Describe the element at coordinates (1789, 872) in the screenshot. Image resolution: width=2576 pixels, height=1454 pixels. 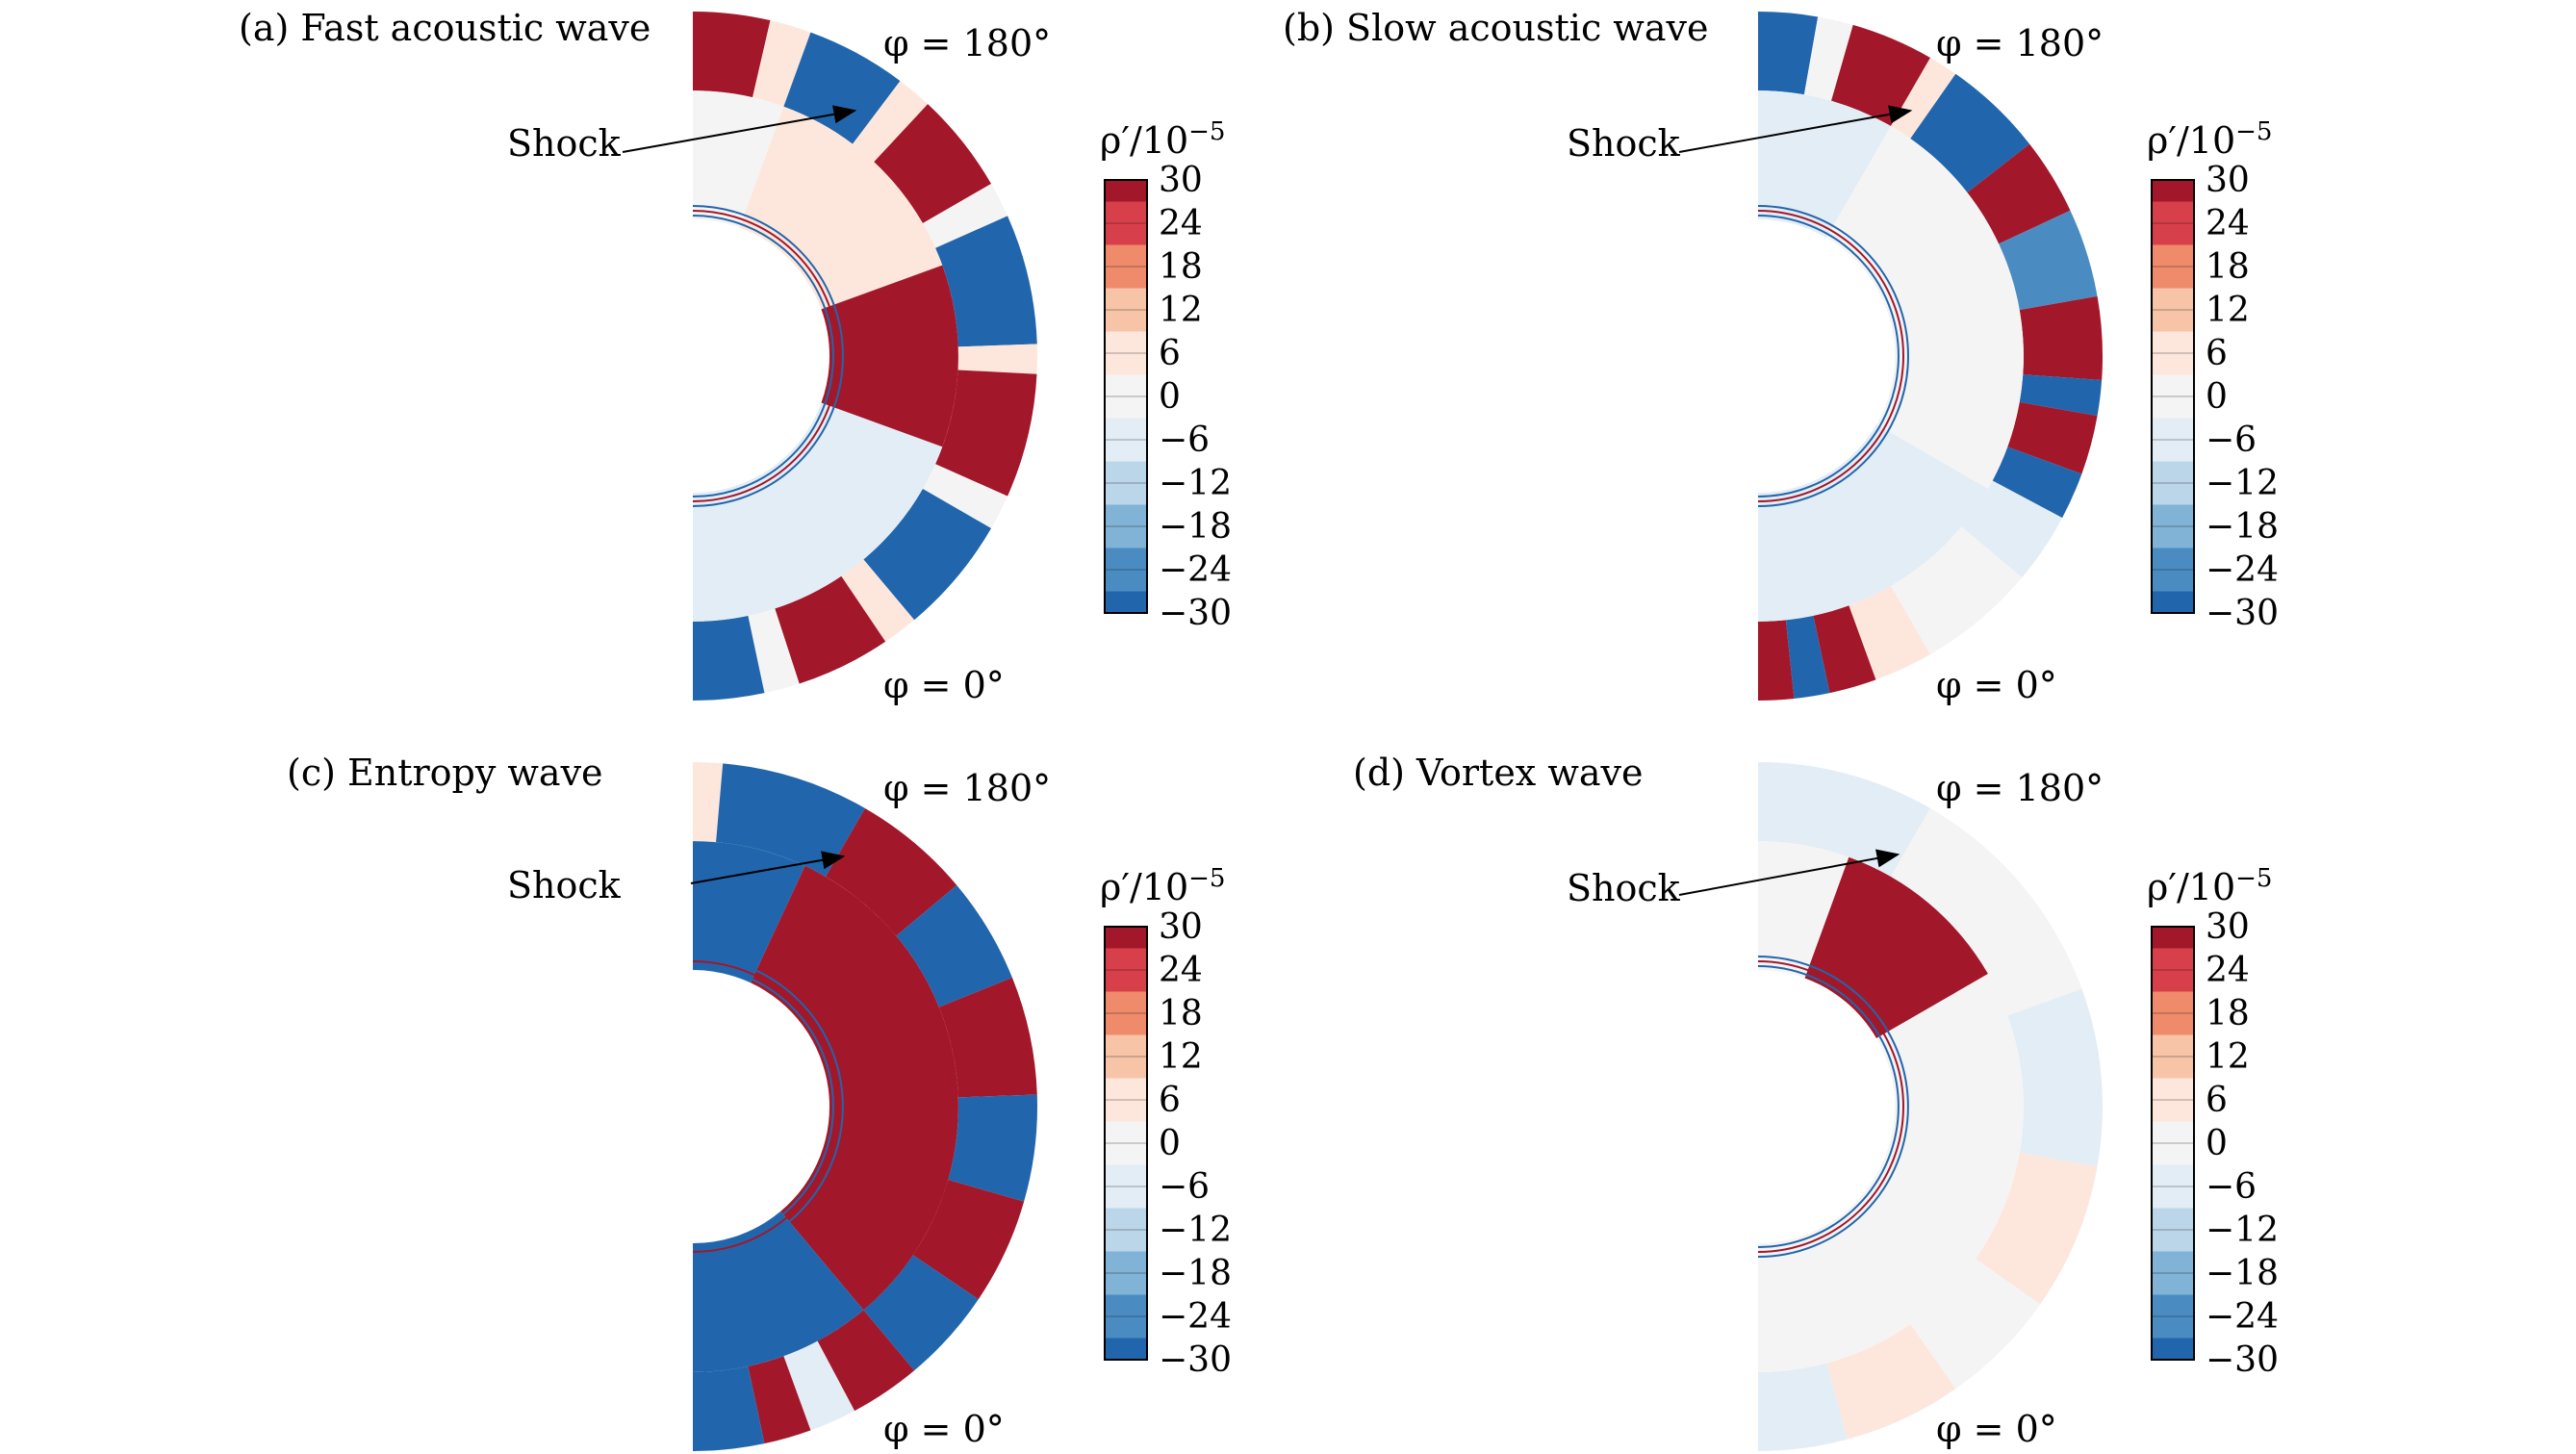
I see `shock-arrow-d` at that location.